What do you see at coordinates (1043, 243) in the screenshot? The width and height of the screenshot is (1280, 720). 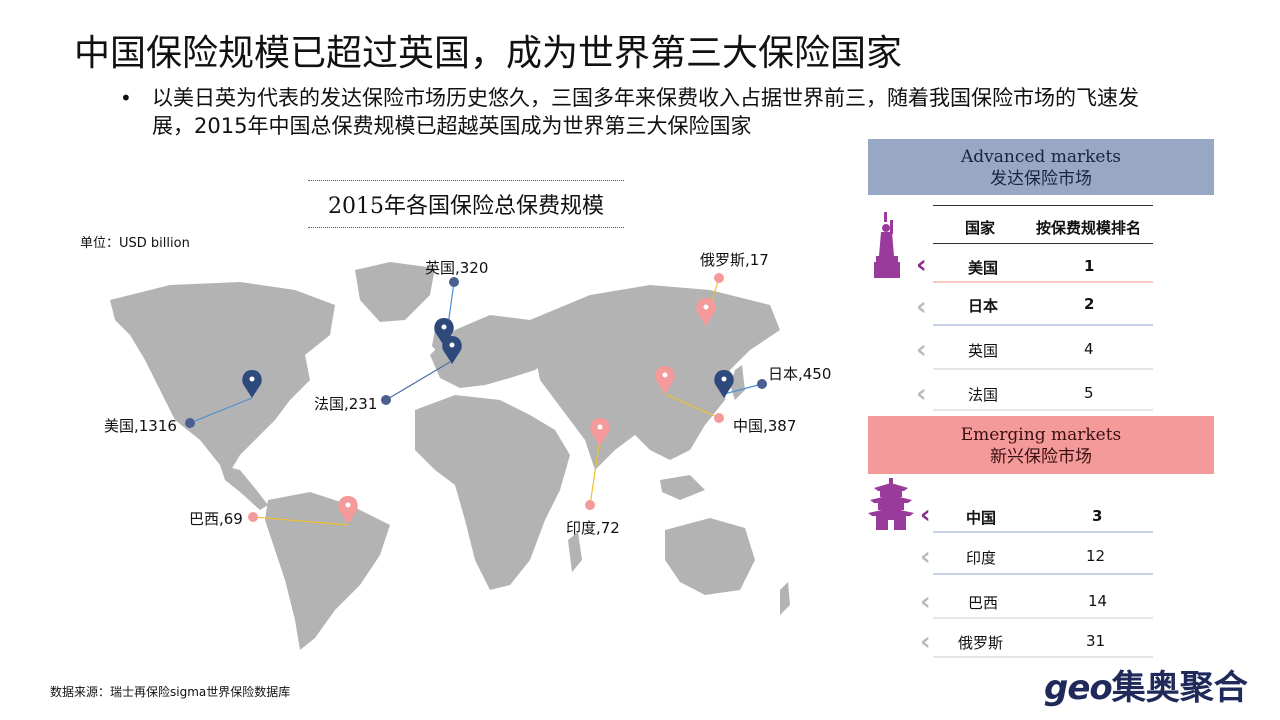 I see `table-header-rule` at bounding box center [1043, 243].